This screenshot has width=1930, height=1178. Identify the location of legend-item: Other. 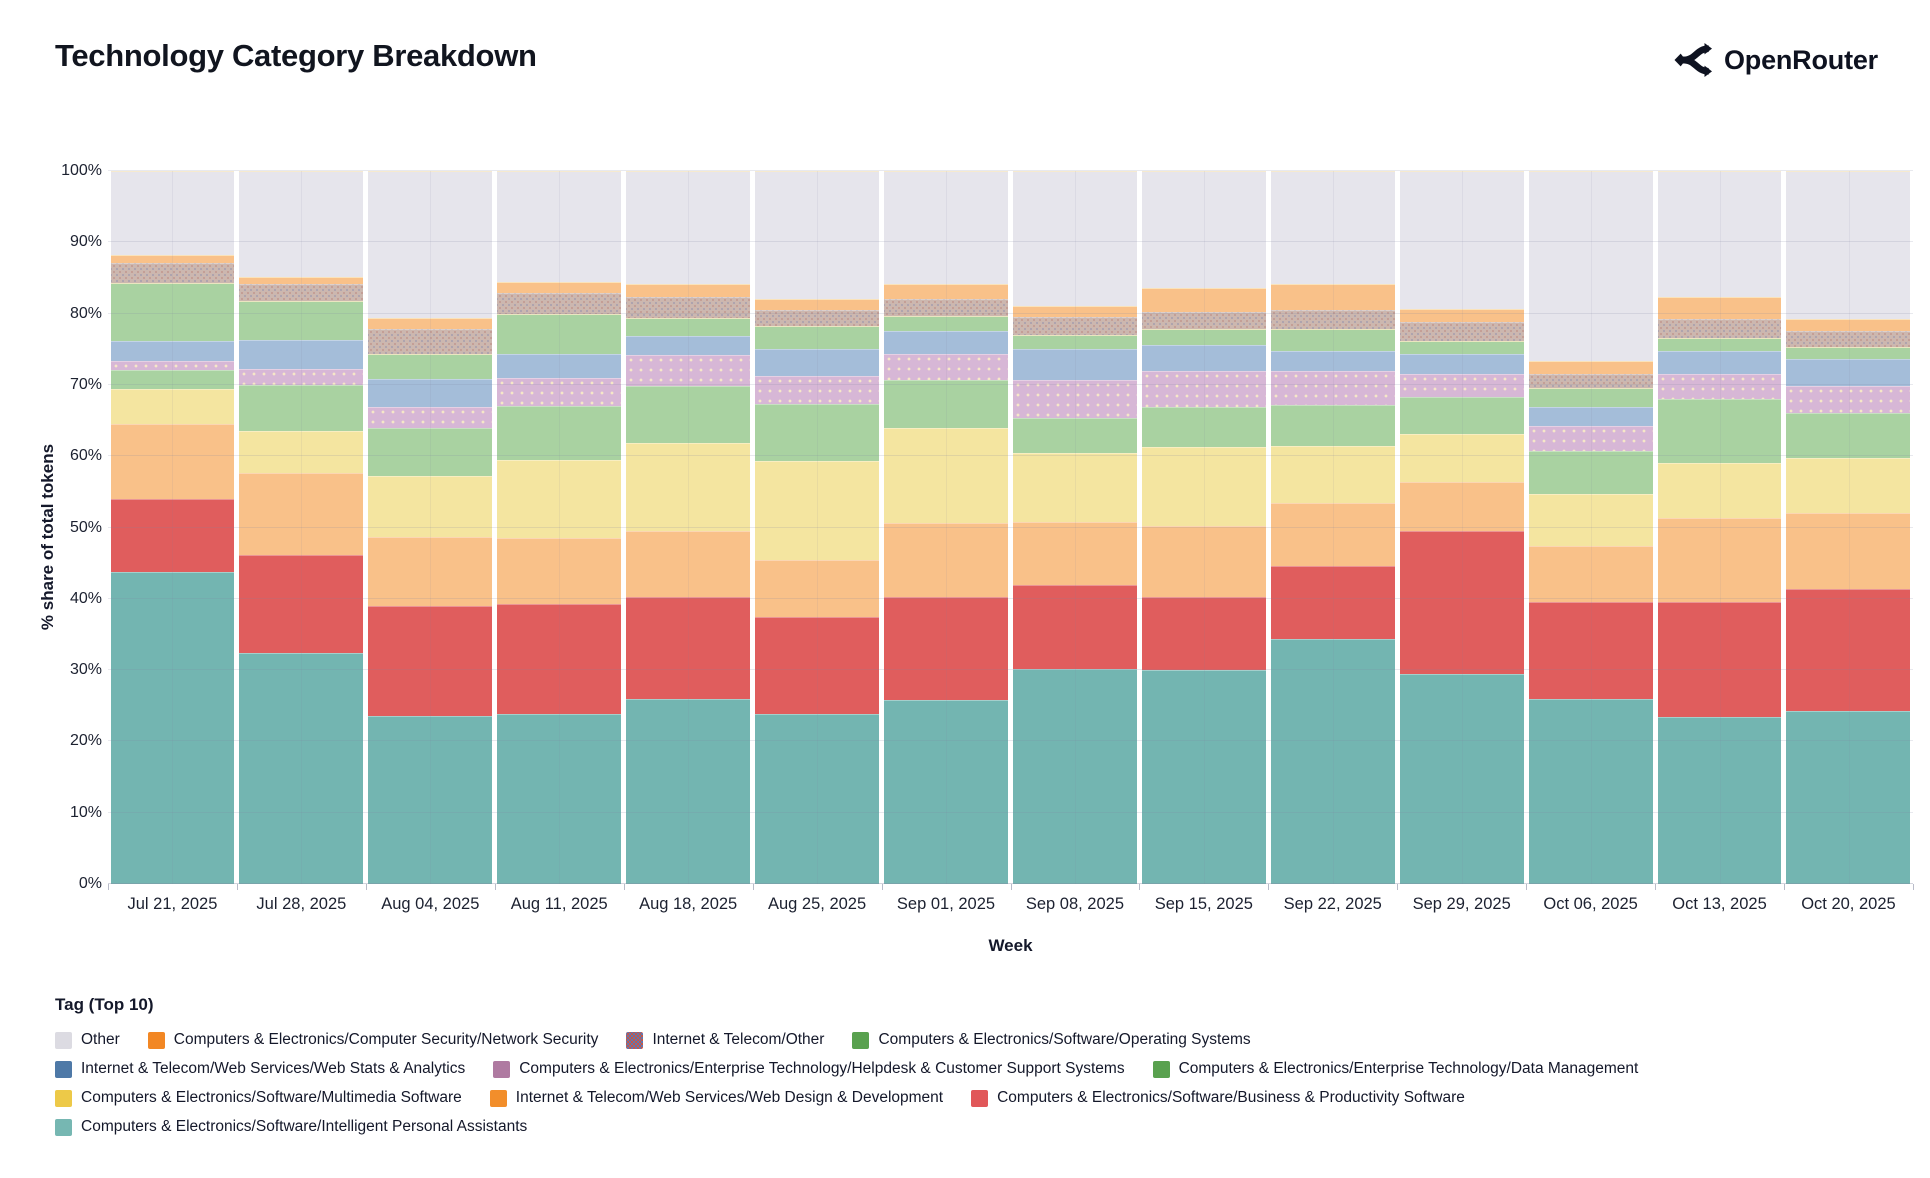
(87, 1040).